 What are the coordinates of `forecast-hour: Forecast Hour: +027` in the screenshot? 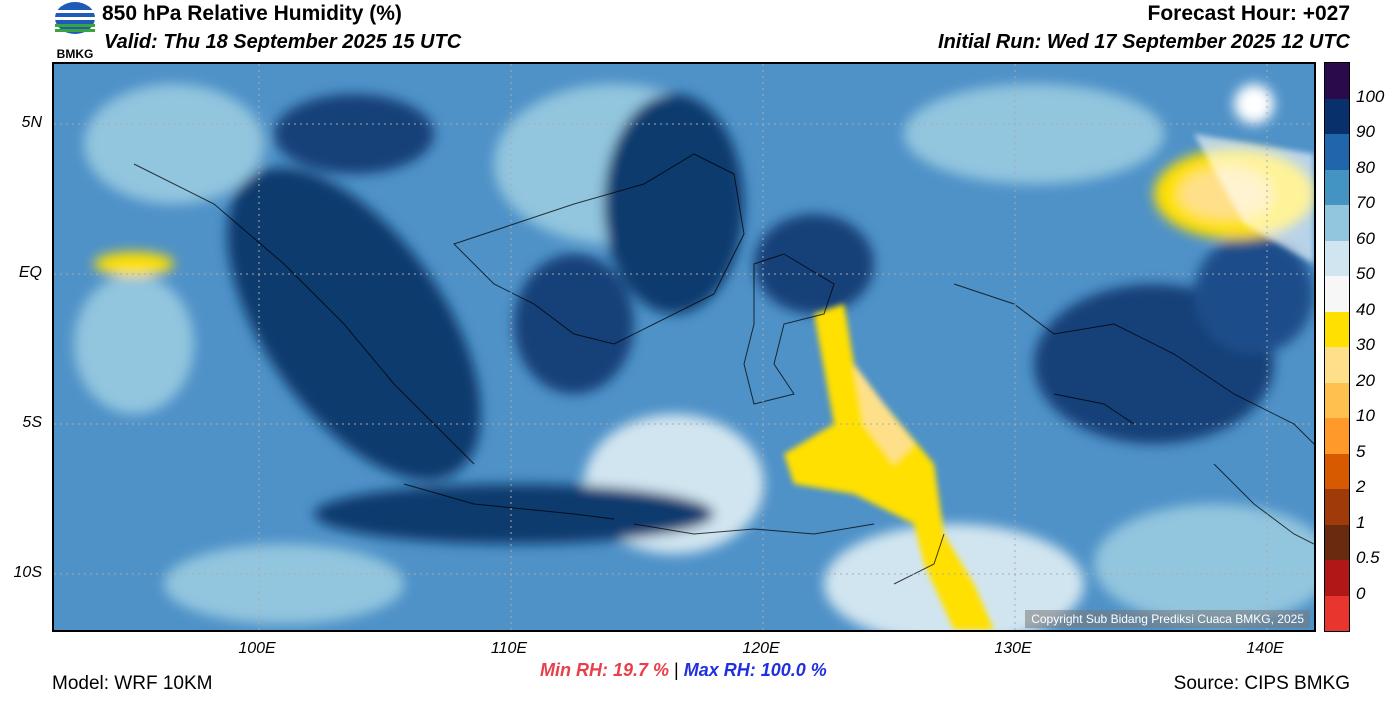 It's located at (1249, 13).